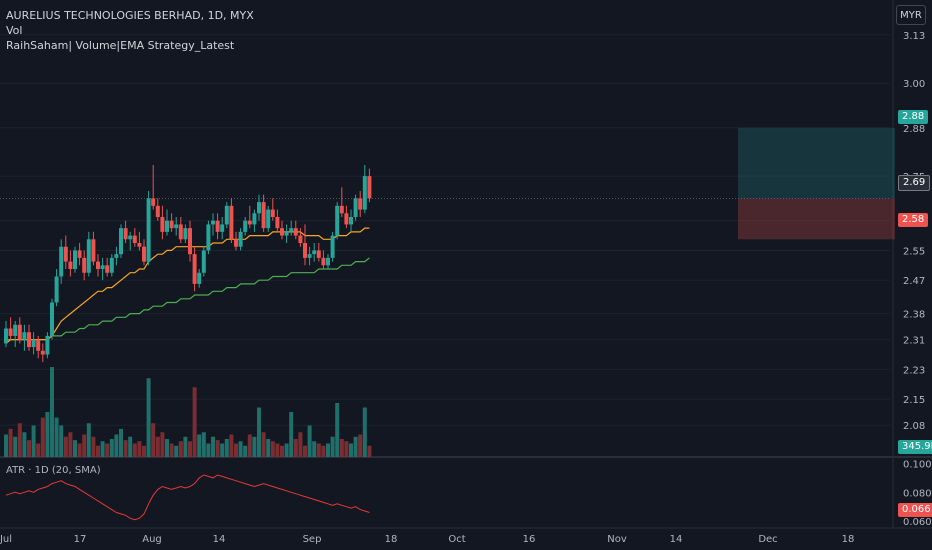 This screenshot has height=550, width=932. I want to click on currency-button: MYR, so click(911, 15).